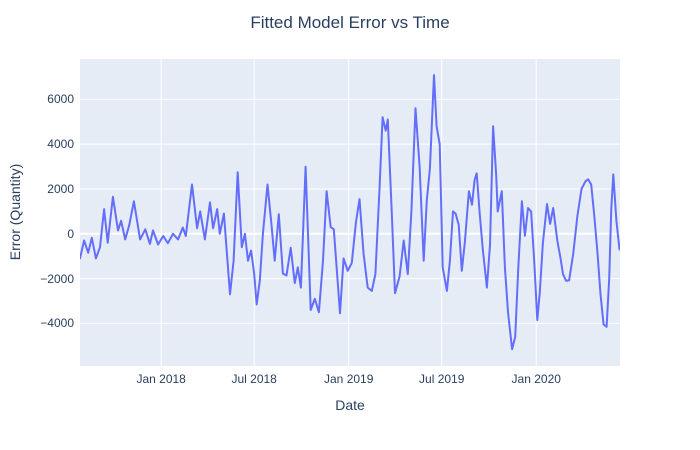 This screenshot has width=700, height=450. Describe the element at coordinates (15, 212) in the screenshot. I see `y-axis-title: Error (Quantity)` at that location.